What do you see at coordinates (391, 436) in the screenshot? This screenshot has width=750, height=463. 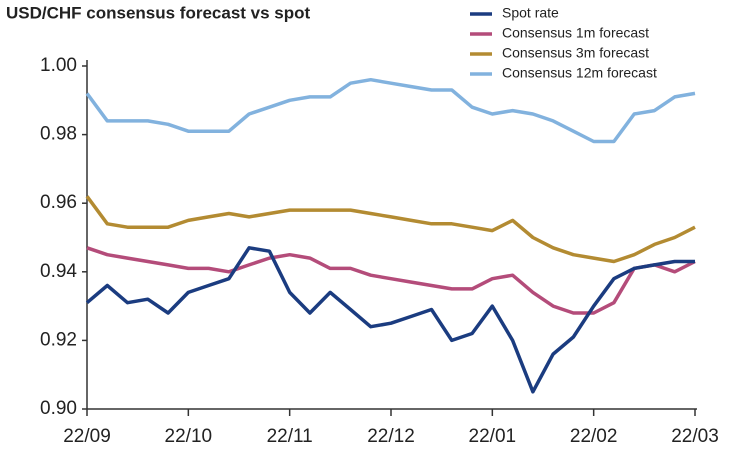 I see `x-tick-label: 22/12` at bounding box center [391, 436].